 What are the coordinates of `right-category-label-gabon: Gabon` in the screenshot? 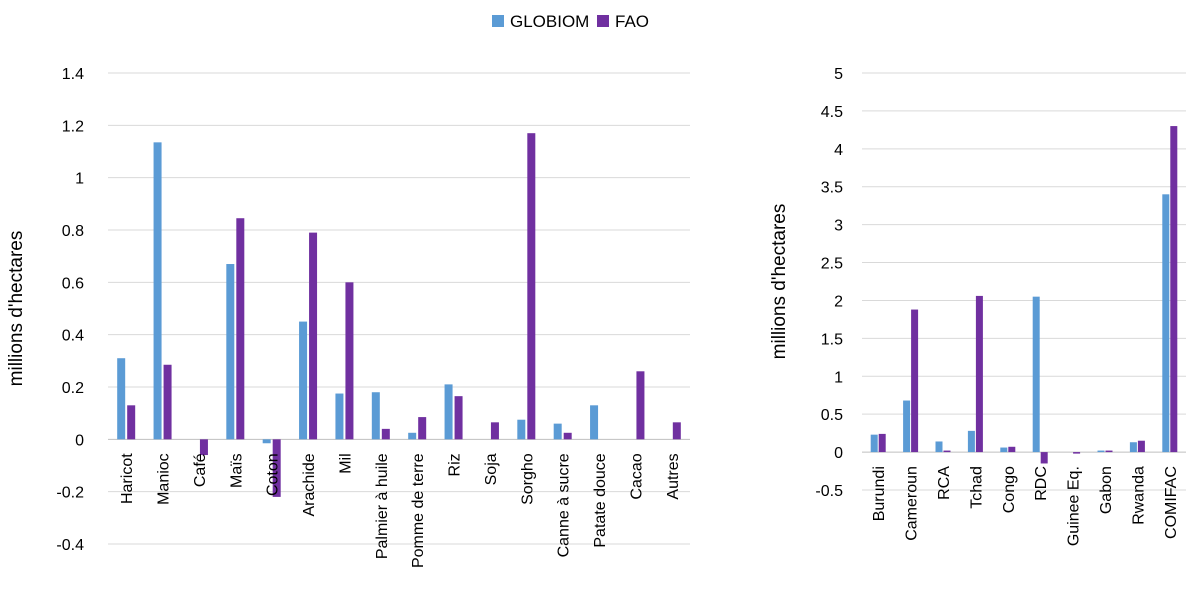 It's located at (1106, 490).